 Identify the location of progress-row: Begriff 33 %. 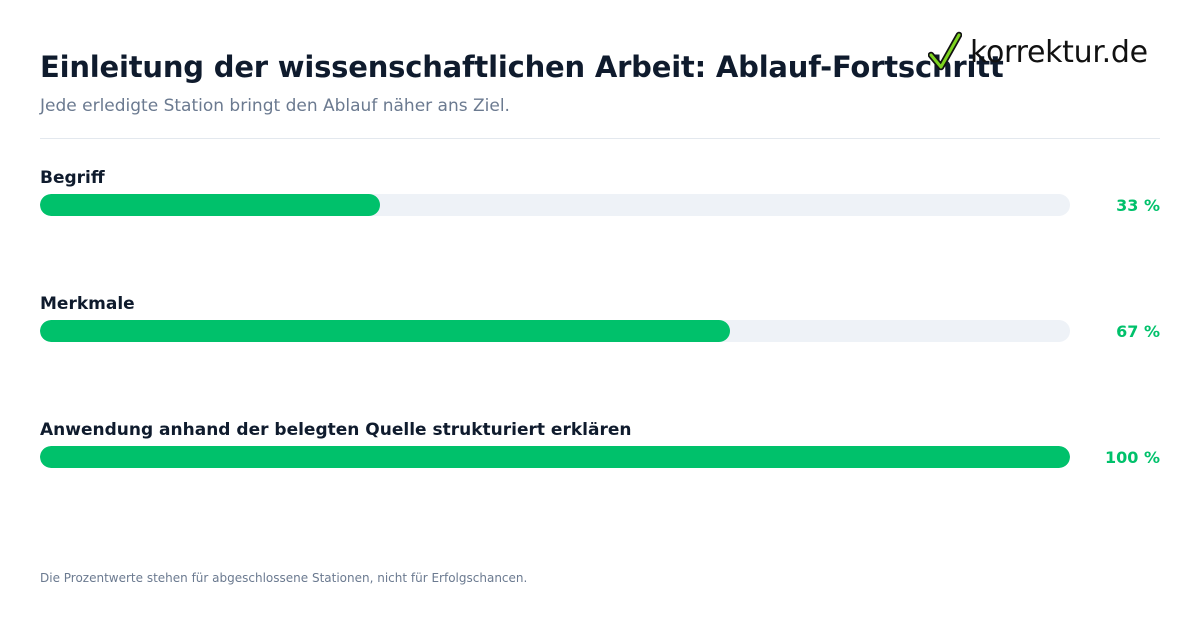
(600, 198).